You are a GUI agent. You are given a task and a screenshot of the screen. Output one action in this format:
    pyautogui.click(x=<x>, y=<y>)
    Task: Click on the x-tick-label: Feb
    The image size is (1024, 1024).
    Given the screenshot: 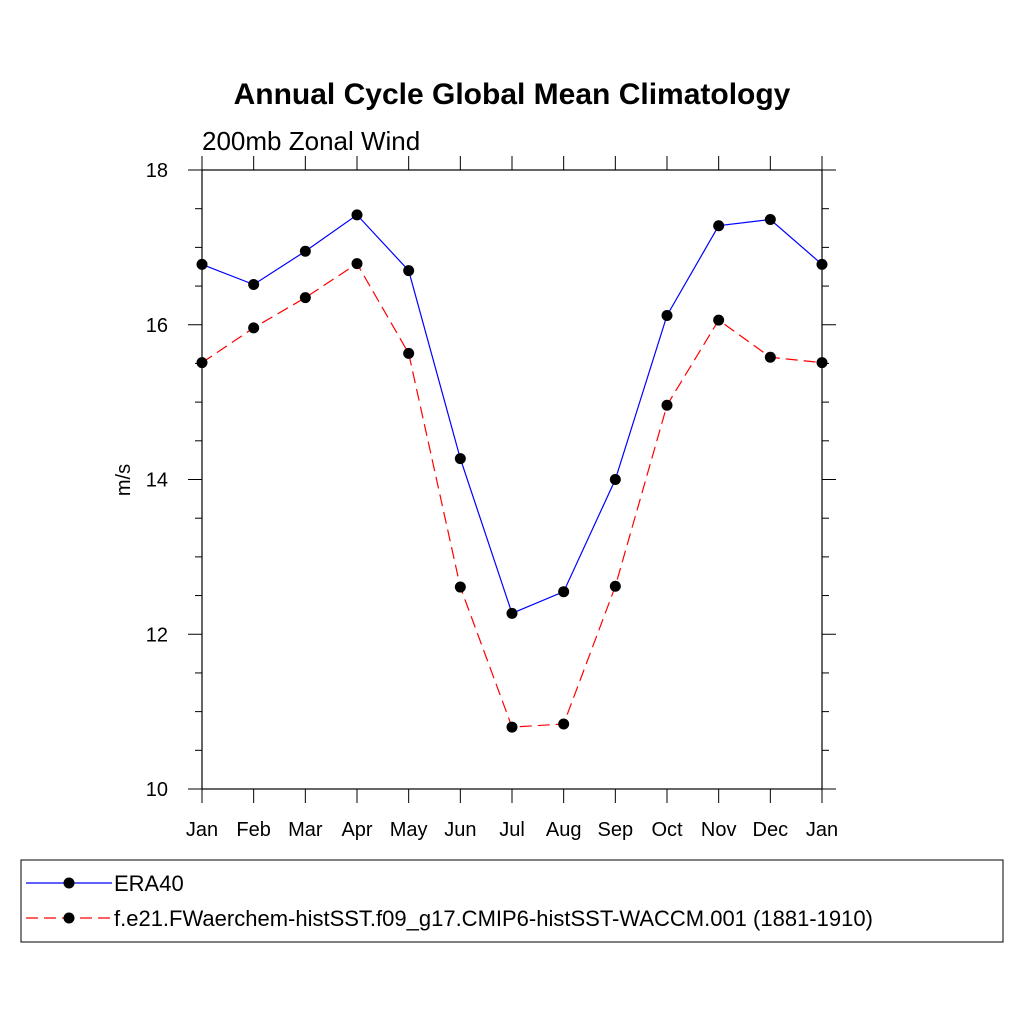 What is the action you would take?
    pyautogui.click(x=253, y=830)
    